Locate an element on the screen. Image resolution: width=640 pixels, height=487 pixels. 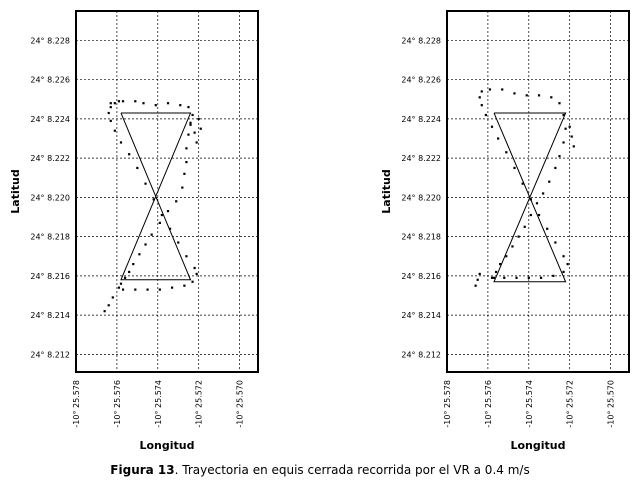
x-axis-label: Longitud is located at coordinates (166, 445).